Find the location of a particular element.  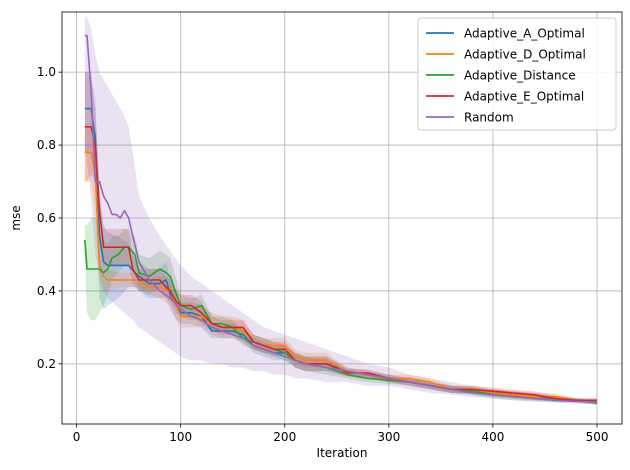

x-tick-label: 0 is located at coordinates (77, 437).